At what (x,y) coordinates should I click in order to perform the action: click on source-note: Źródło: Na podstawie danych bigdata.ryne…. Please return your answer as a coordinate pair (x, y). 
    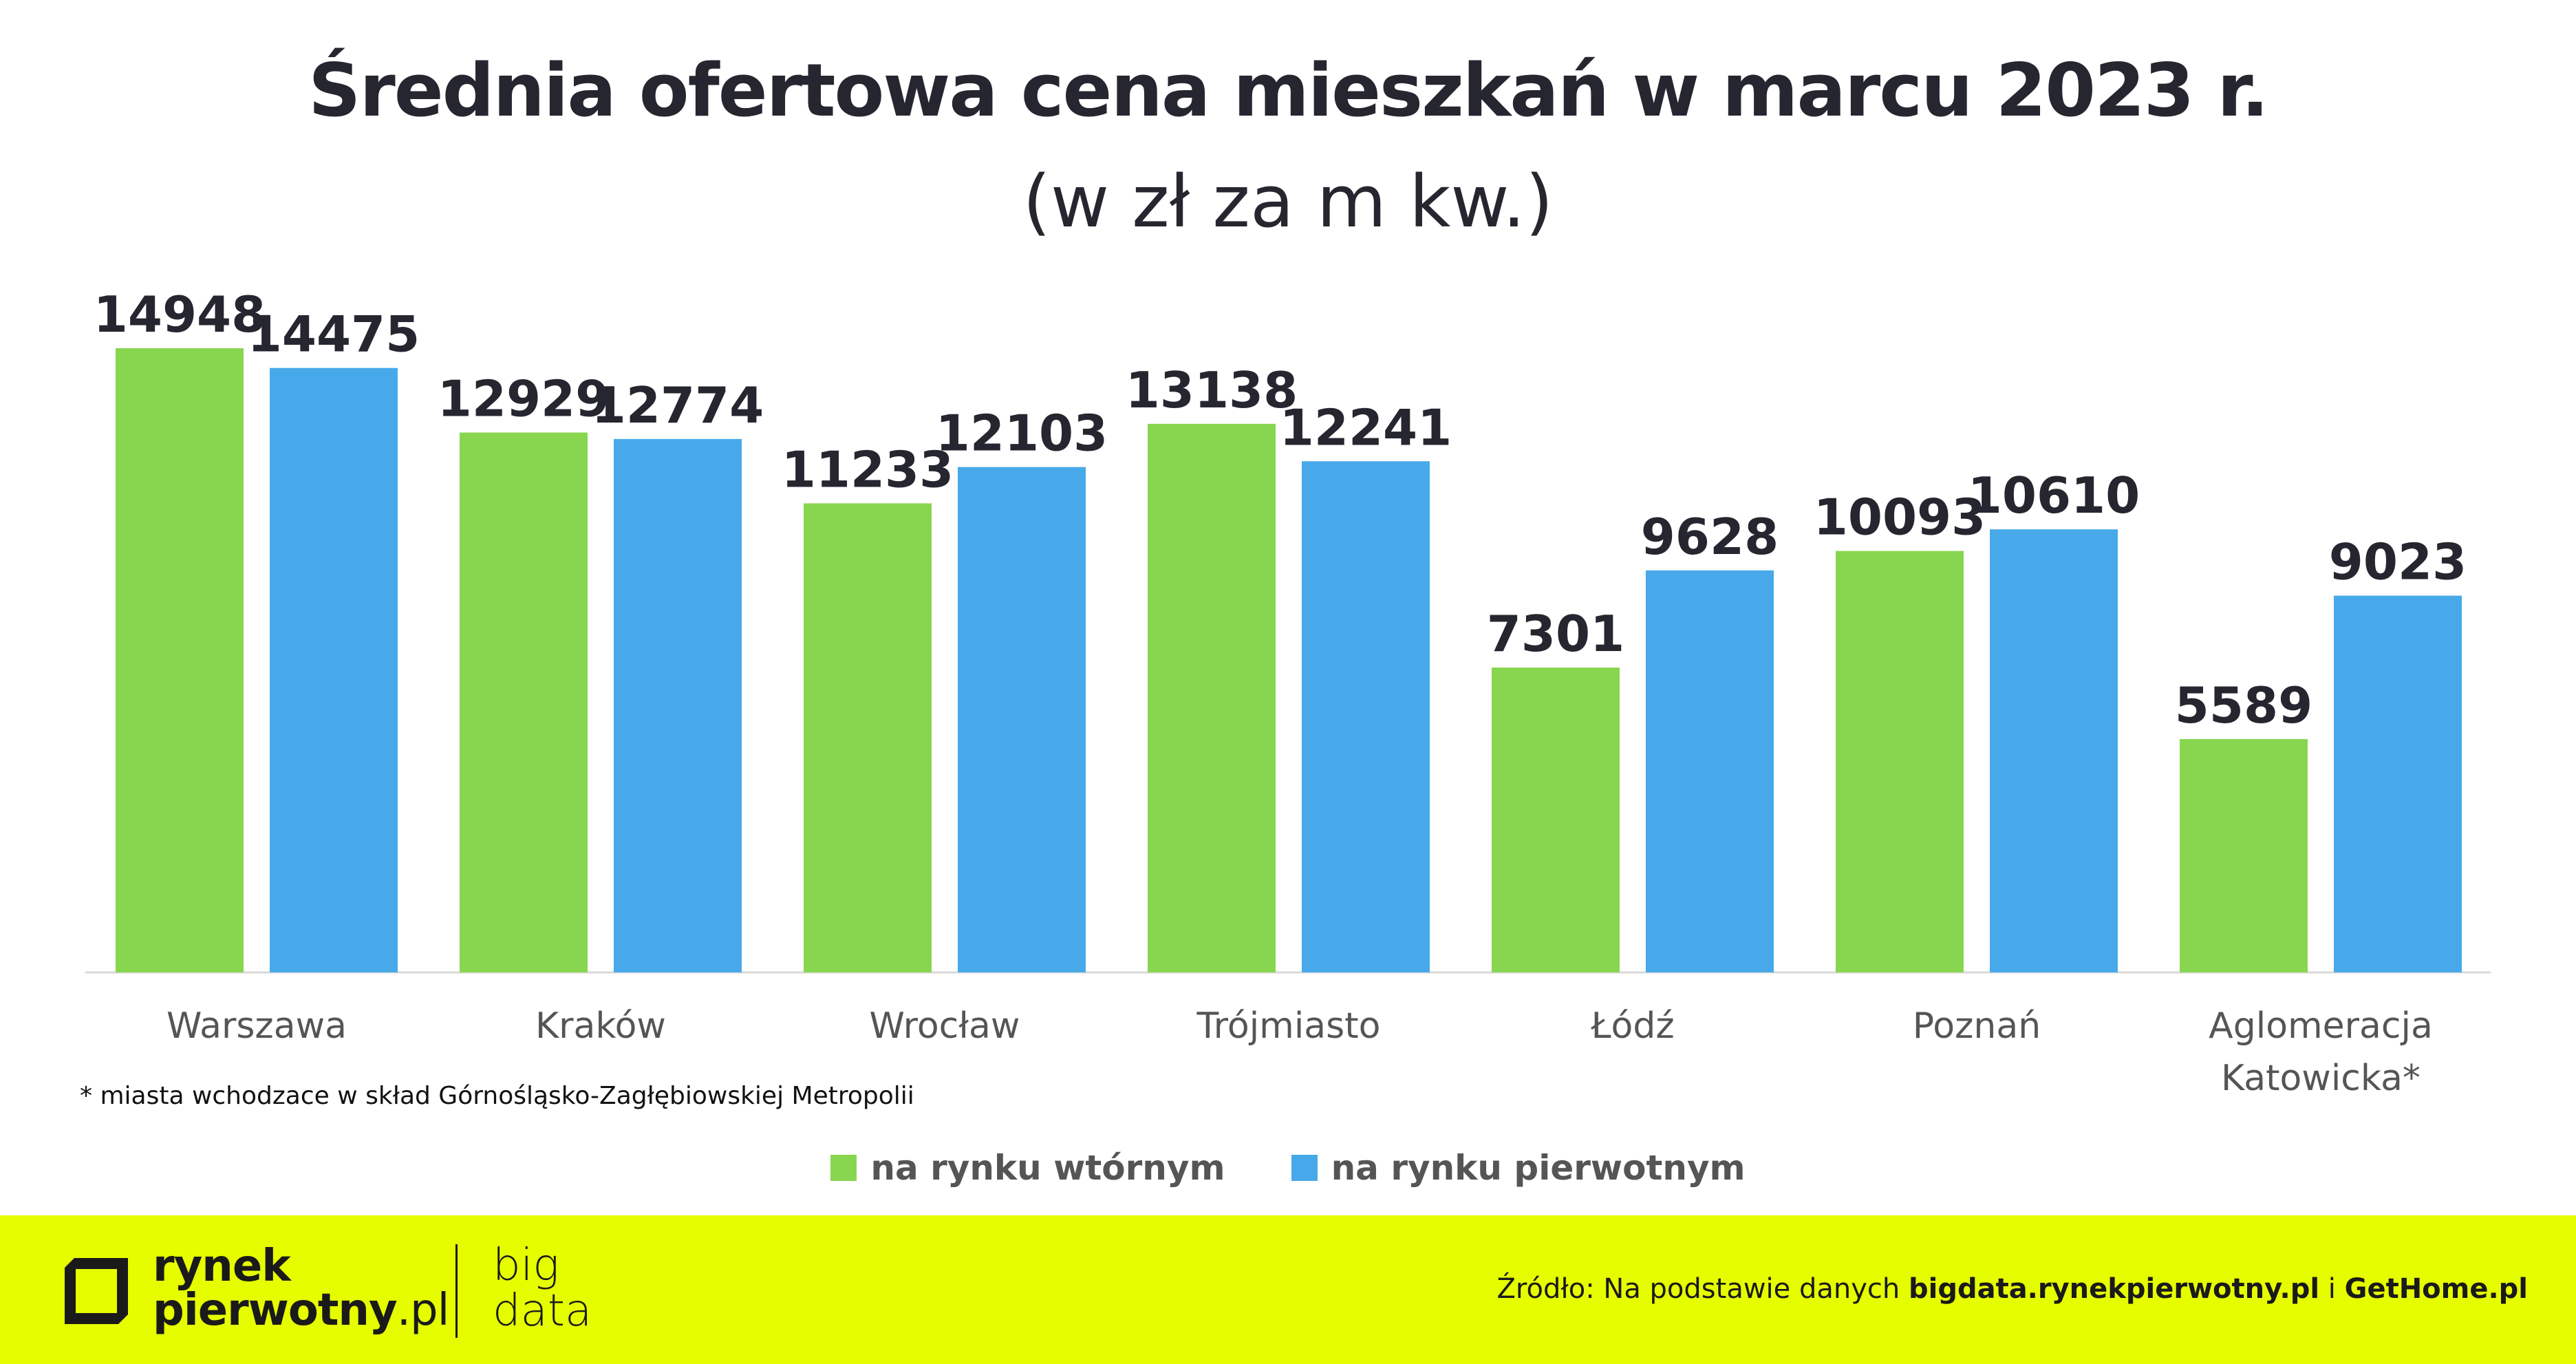
    Looking at the image, I should click on (2012, 1289).